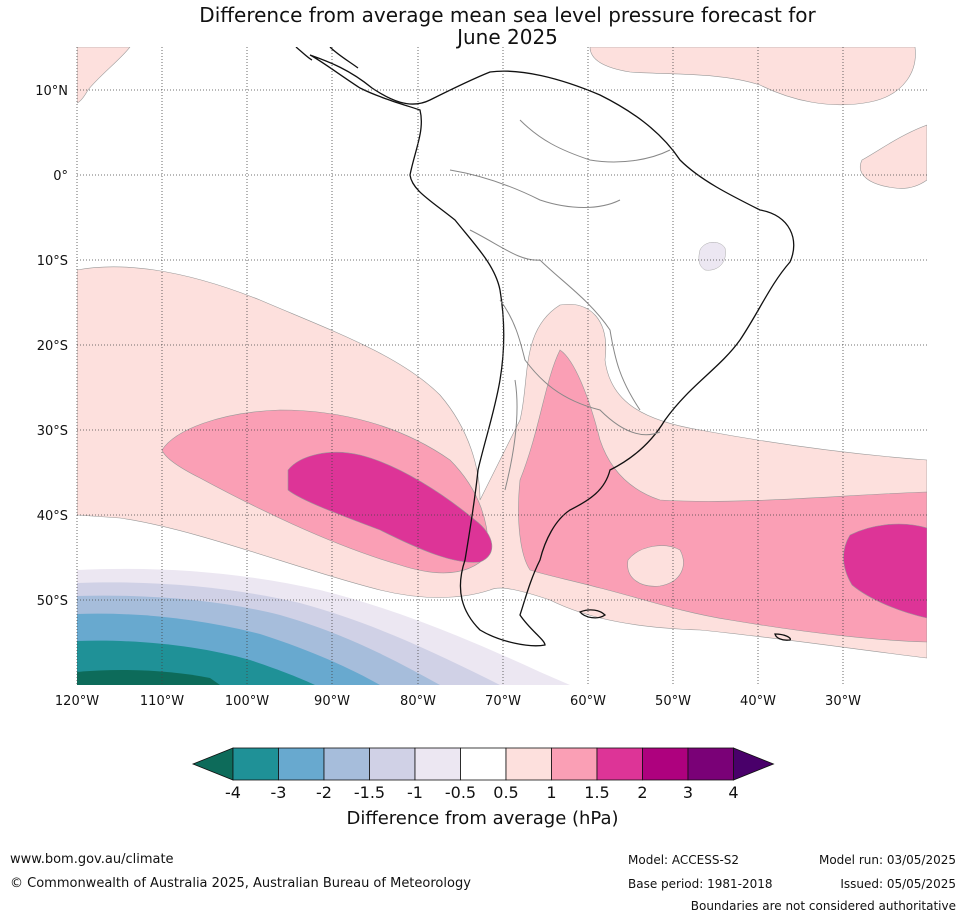 The image size is (965, 919). I want to click on colorbar-label: Difference from average (hPa), so click(482, 818).